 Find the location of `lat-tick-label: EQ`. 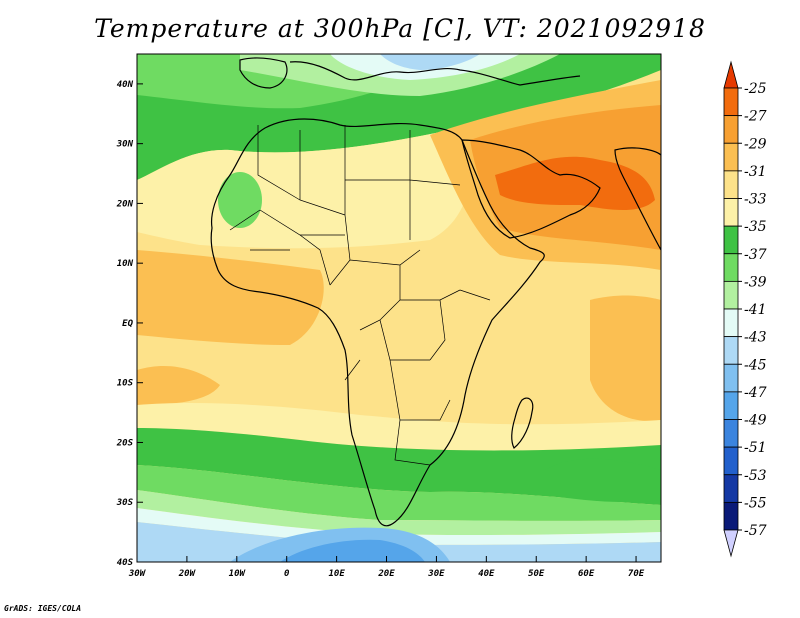

lat-tick-label: EQ is located at coordinates (127, 324).